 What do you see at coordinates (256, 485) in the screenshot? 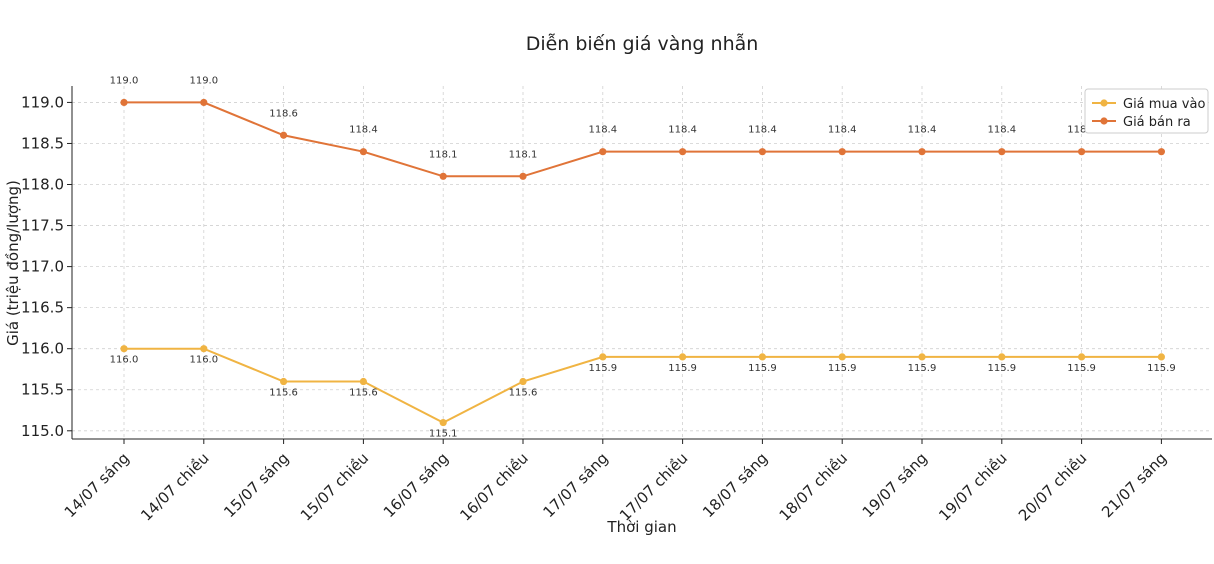
I see `x-tick-label: 15/07 sáng` at bounding box center [256, 485].